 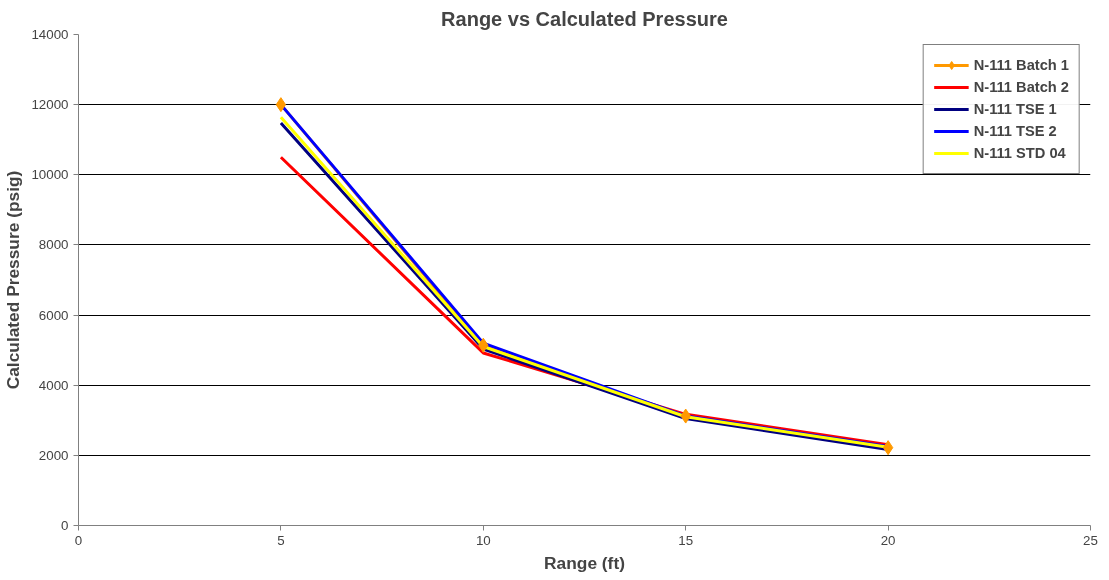 What do you see at coordinates (1015, 131) in the screenshot?
I see `legend-label: N-111 TSE 2` at bounding box center [1015, 131].